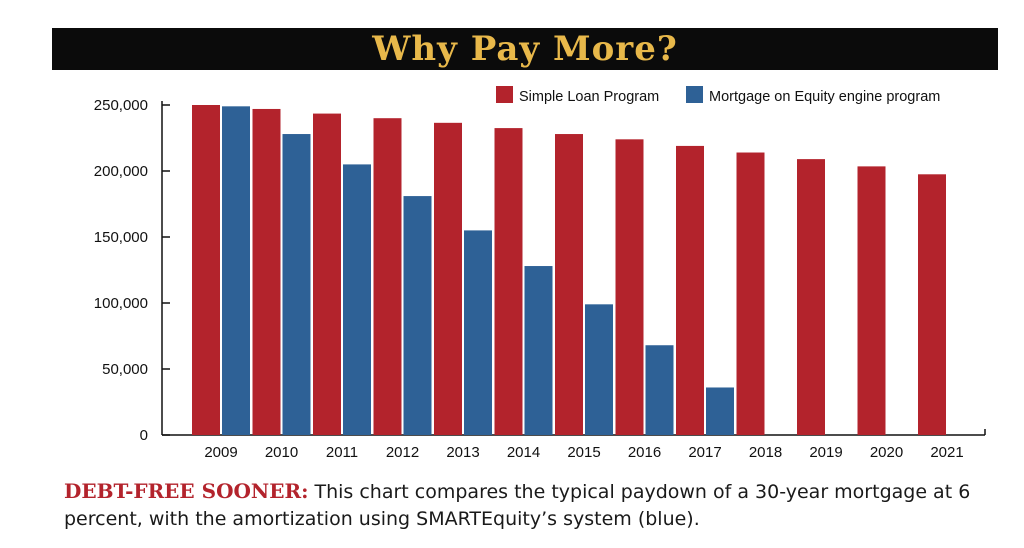 Image resolution: width=1024 pixels, height=548 pixels. Describe the element at coordinates (121, 237) in the screenshot. I see `y-tick-label: 150,000` at that location.